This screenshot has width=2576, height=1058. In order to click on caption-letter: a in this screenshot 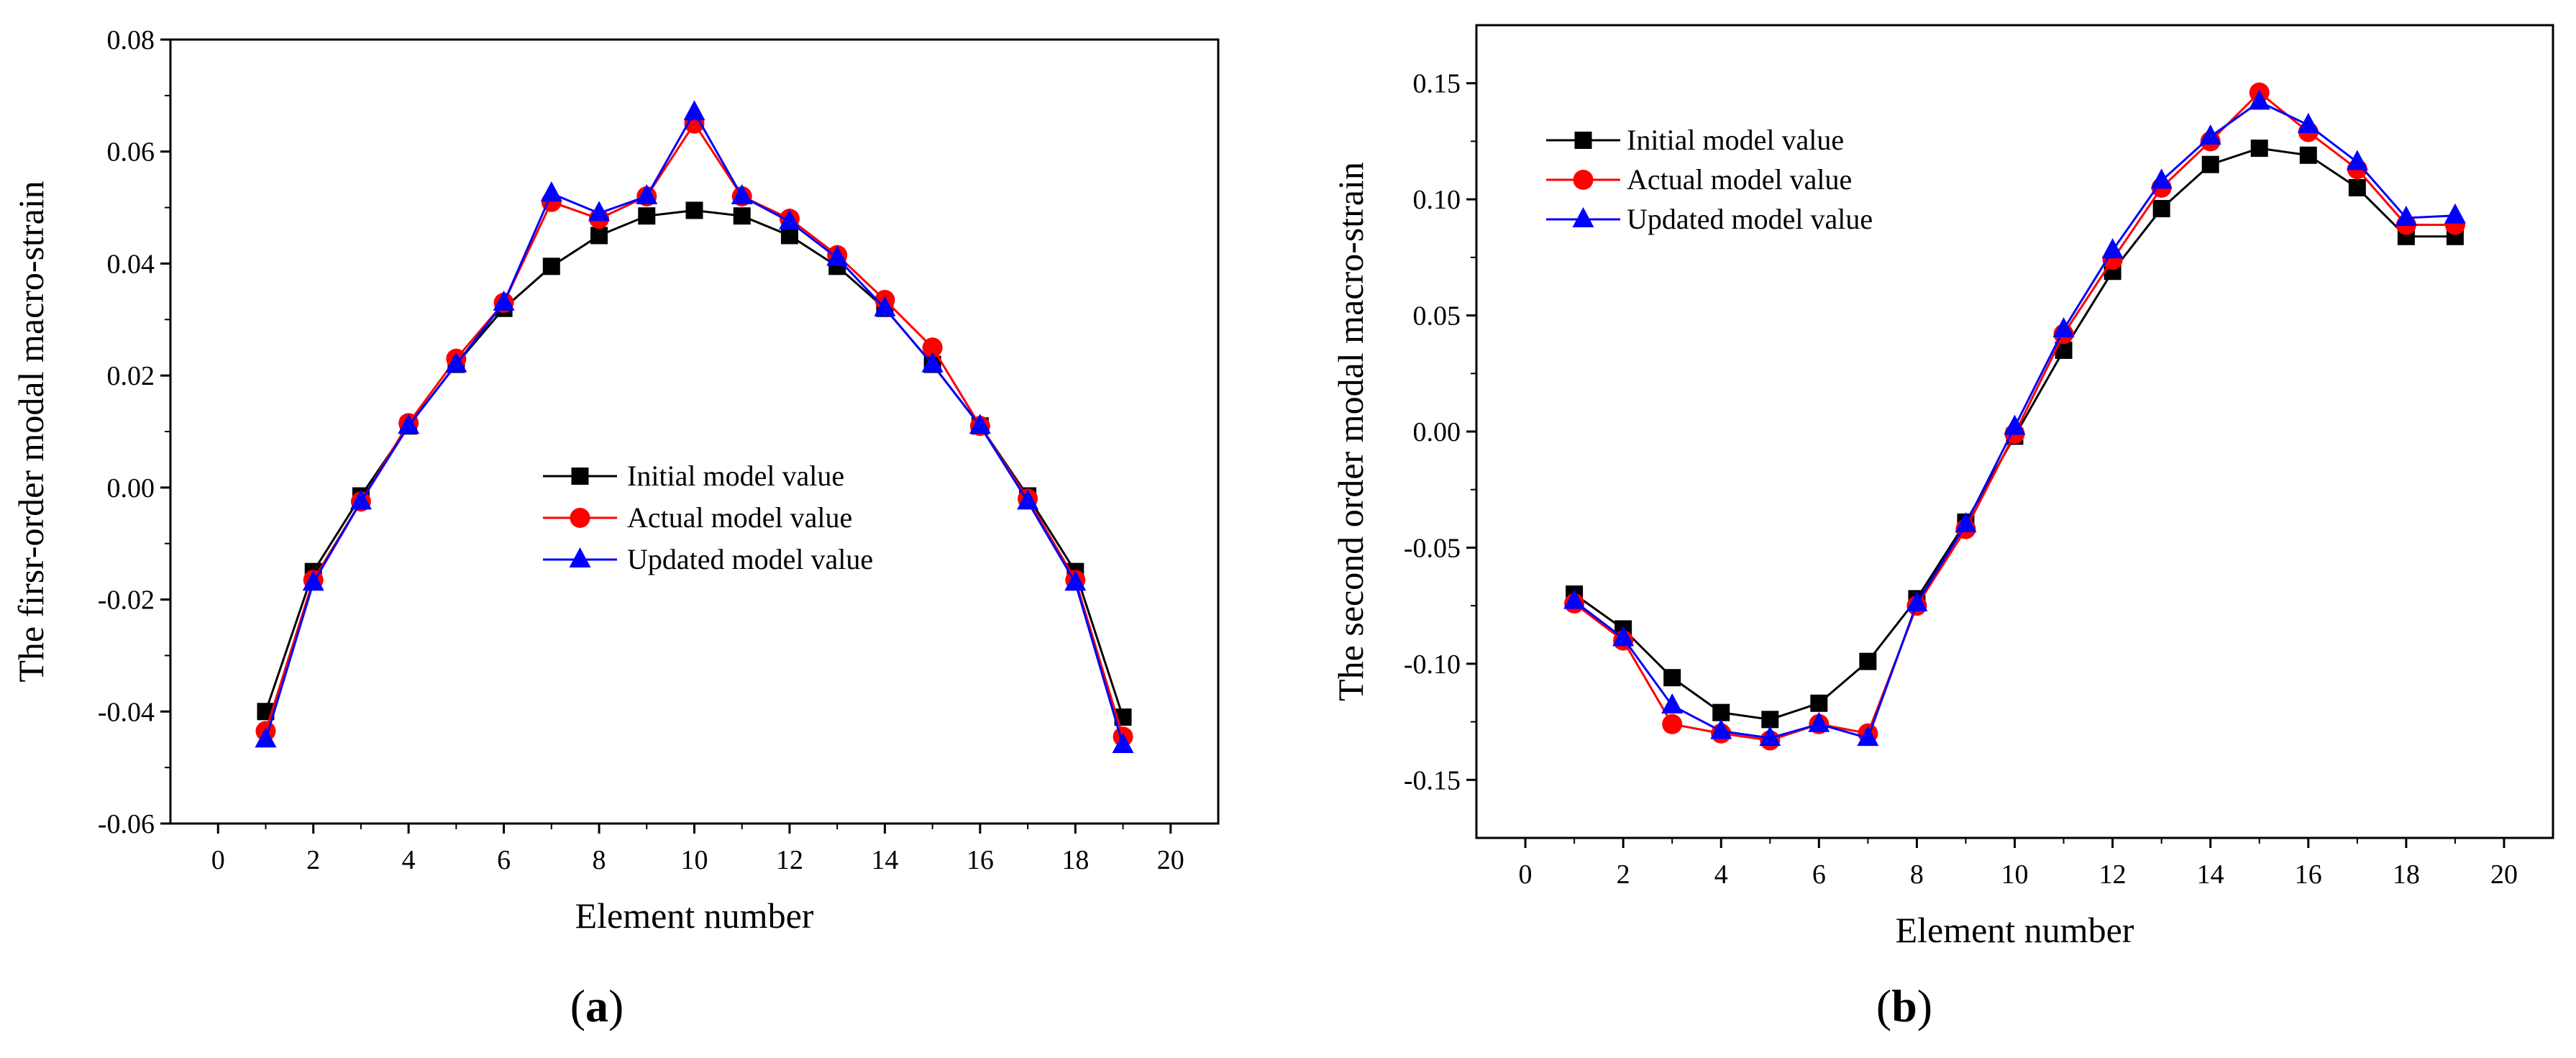, I will do `click(596, 1005)`.